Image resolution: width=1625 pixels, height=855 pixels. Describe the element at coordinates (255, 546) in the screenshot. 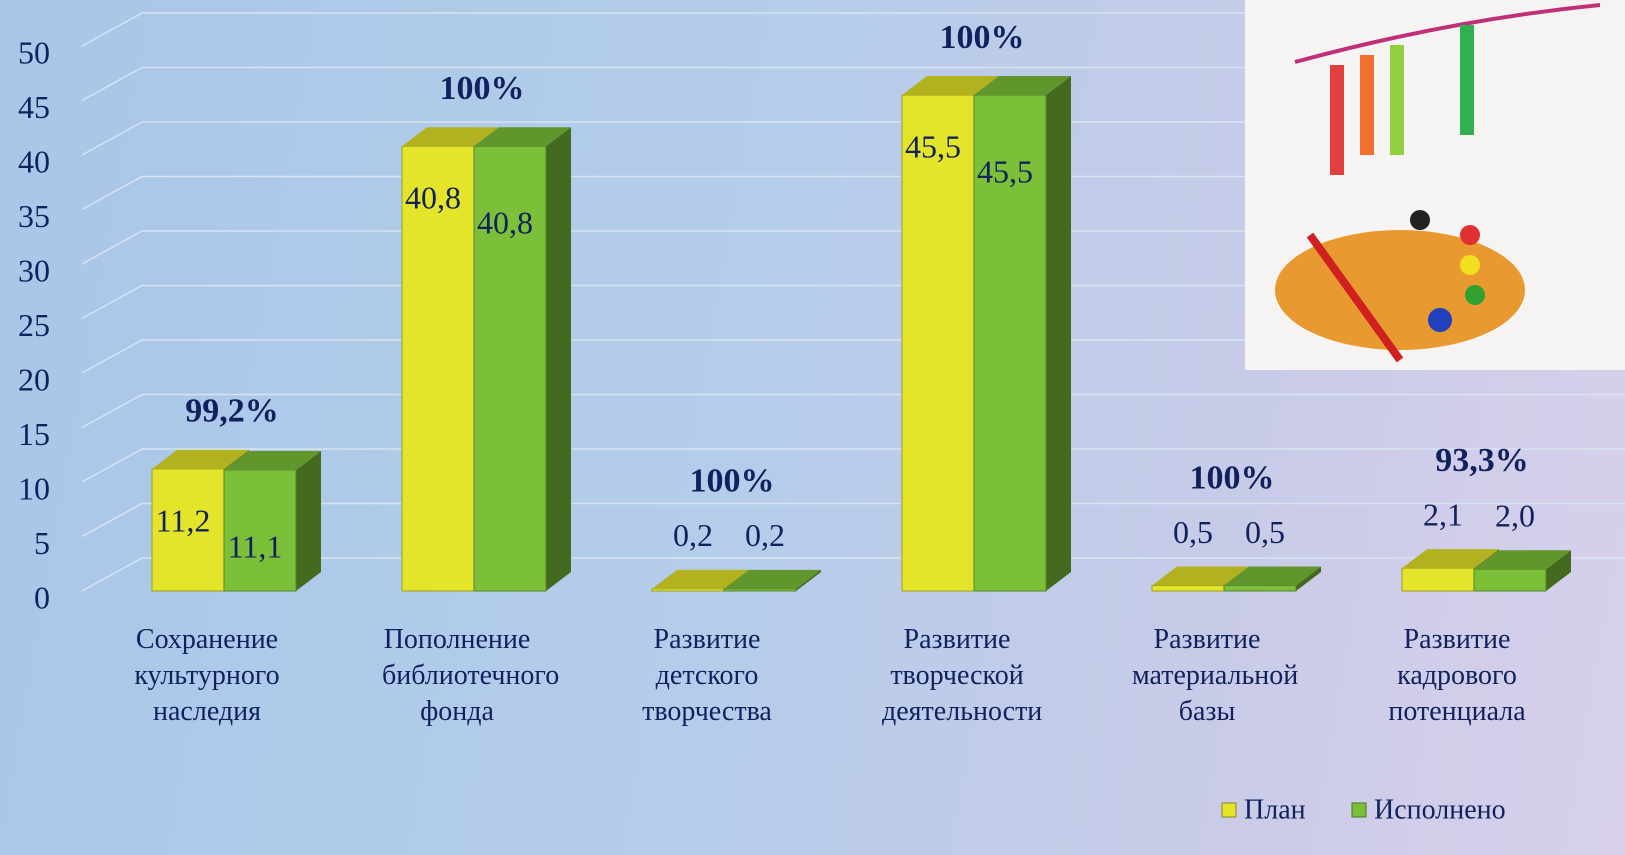

I see `value-label: 11,1` at that location.